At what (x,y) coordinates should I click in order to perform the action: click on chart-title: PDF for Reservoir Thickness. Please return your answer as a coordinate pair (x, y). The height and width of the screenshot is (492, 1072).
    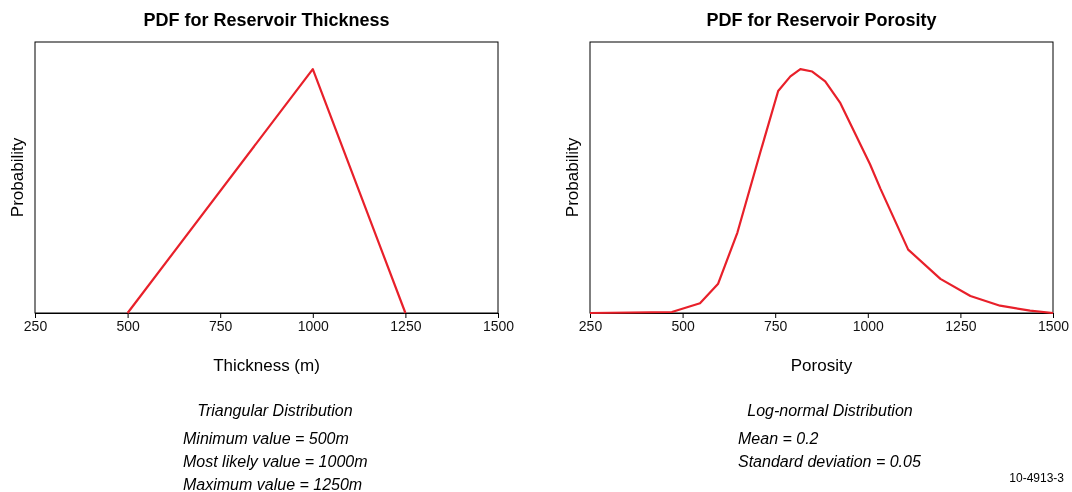
    Looking at the image, I should click on (266, 20).